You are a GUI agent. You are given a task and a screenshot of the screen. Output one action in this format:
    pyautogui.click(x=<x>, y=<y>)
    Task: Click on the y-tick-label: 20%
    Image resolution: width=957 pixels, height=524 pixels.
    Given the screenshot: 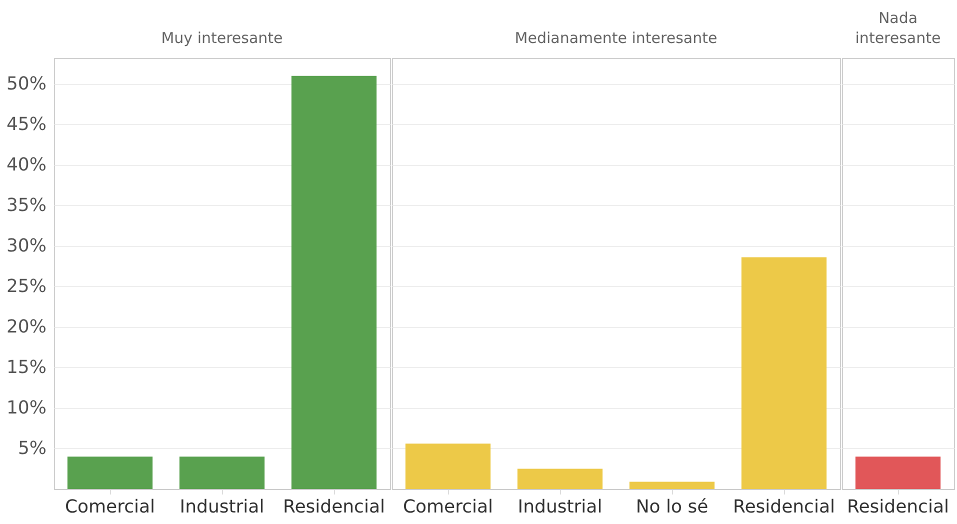 What is the action you would take?
    pyautogui.click(x=26, y=327)
    